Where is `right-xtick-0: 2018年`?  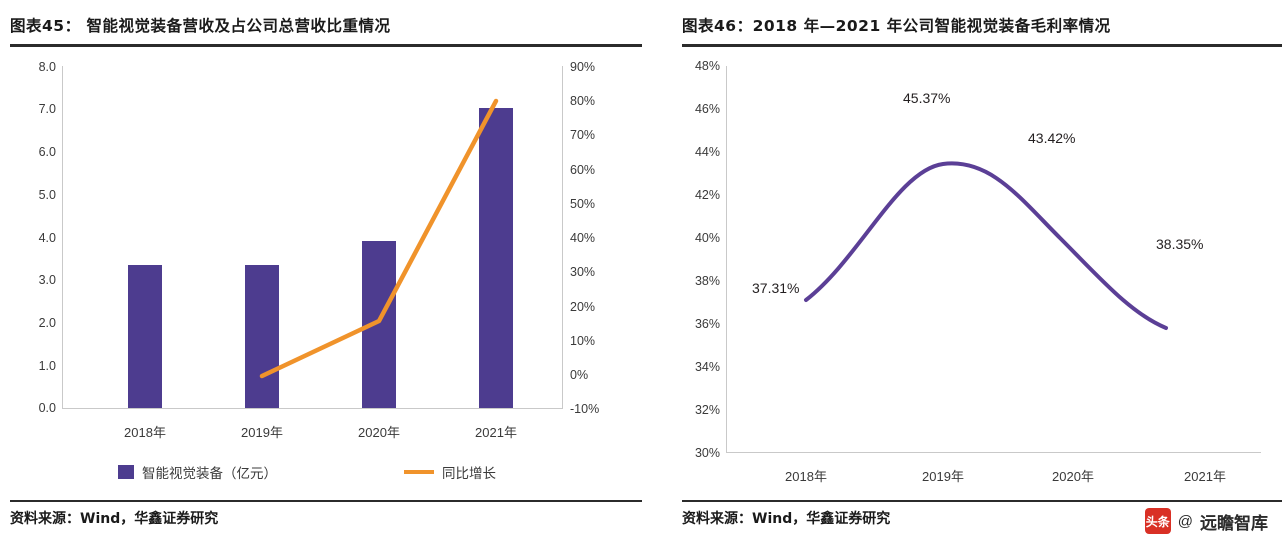 right-xtick-0: 2018年 is located at coordinates (806, 476).